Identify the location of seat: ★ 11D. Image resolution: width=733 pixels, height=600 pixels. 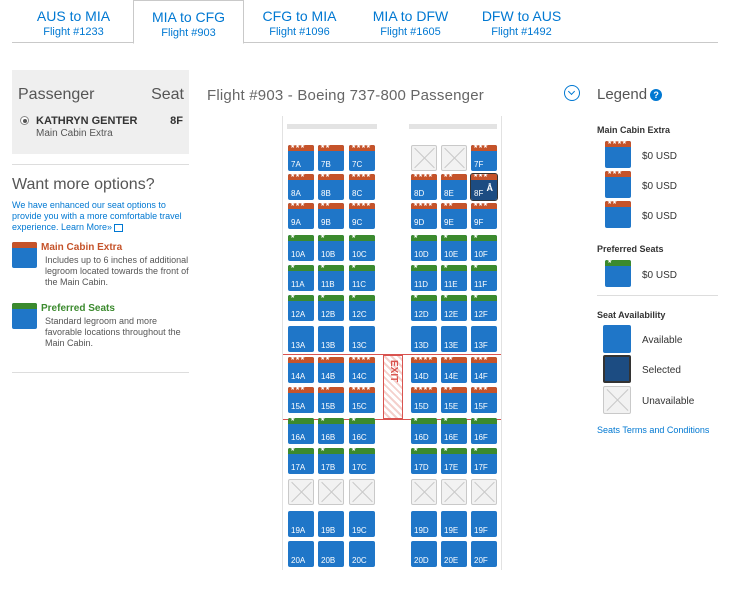
(424, 278).